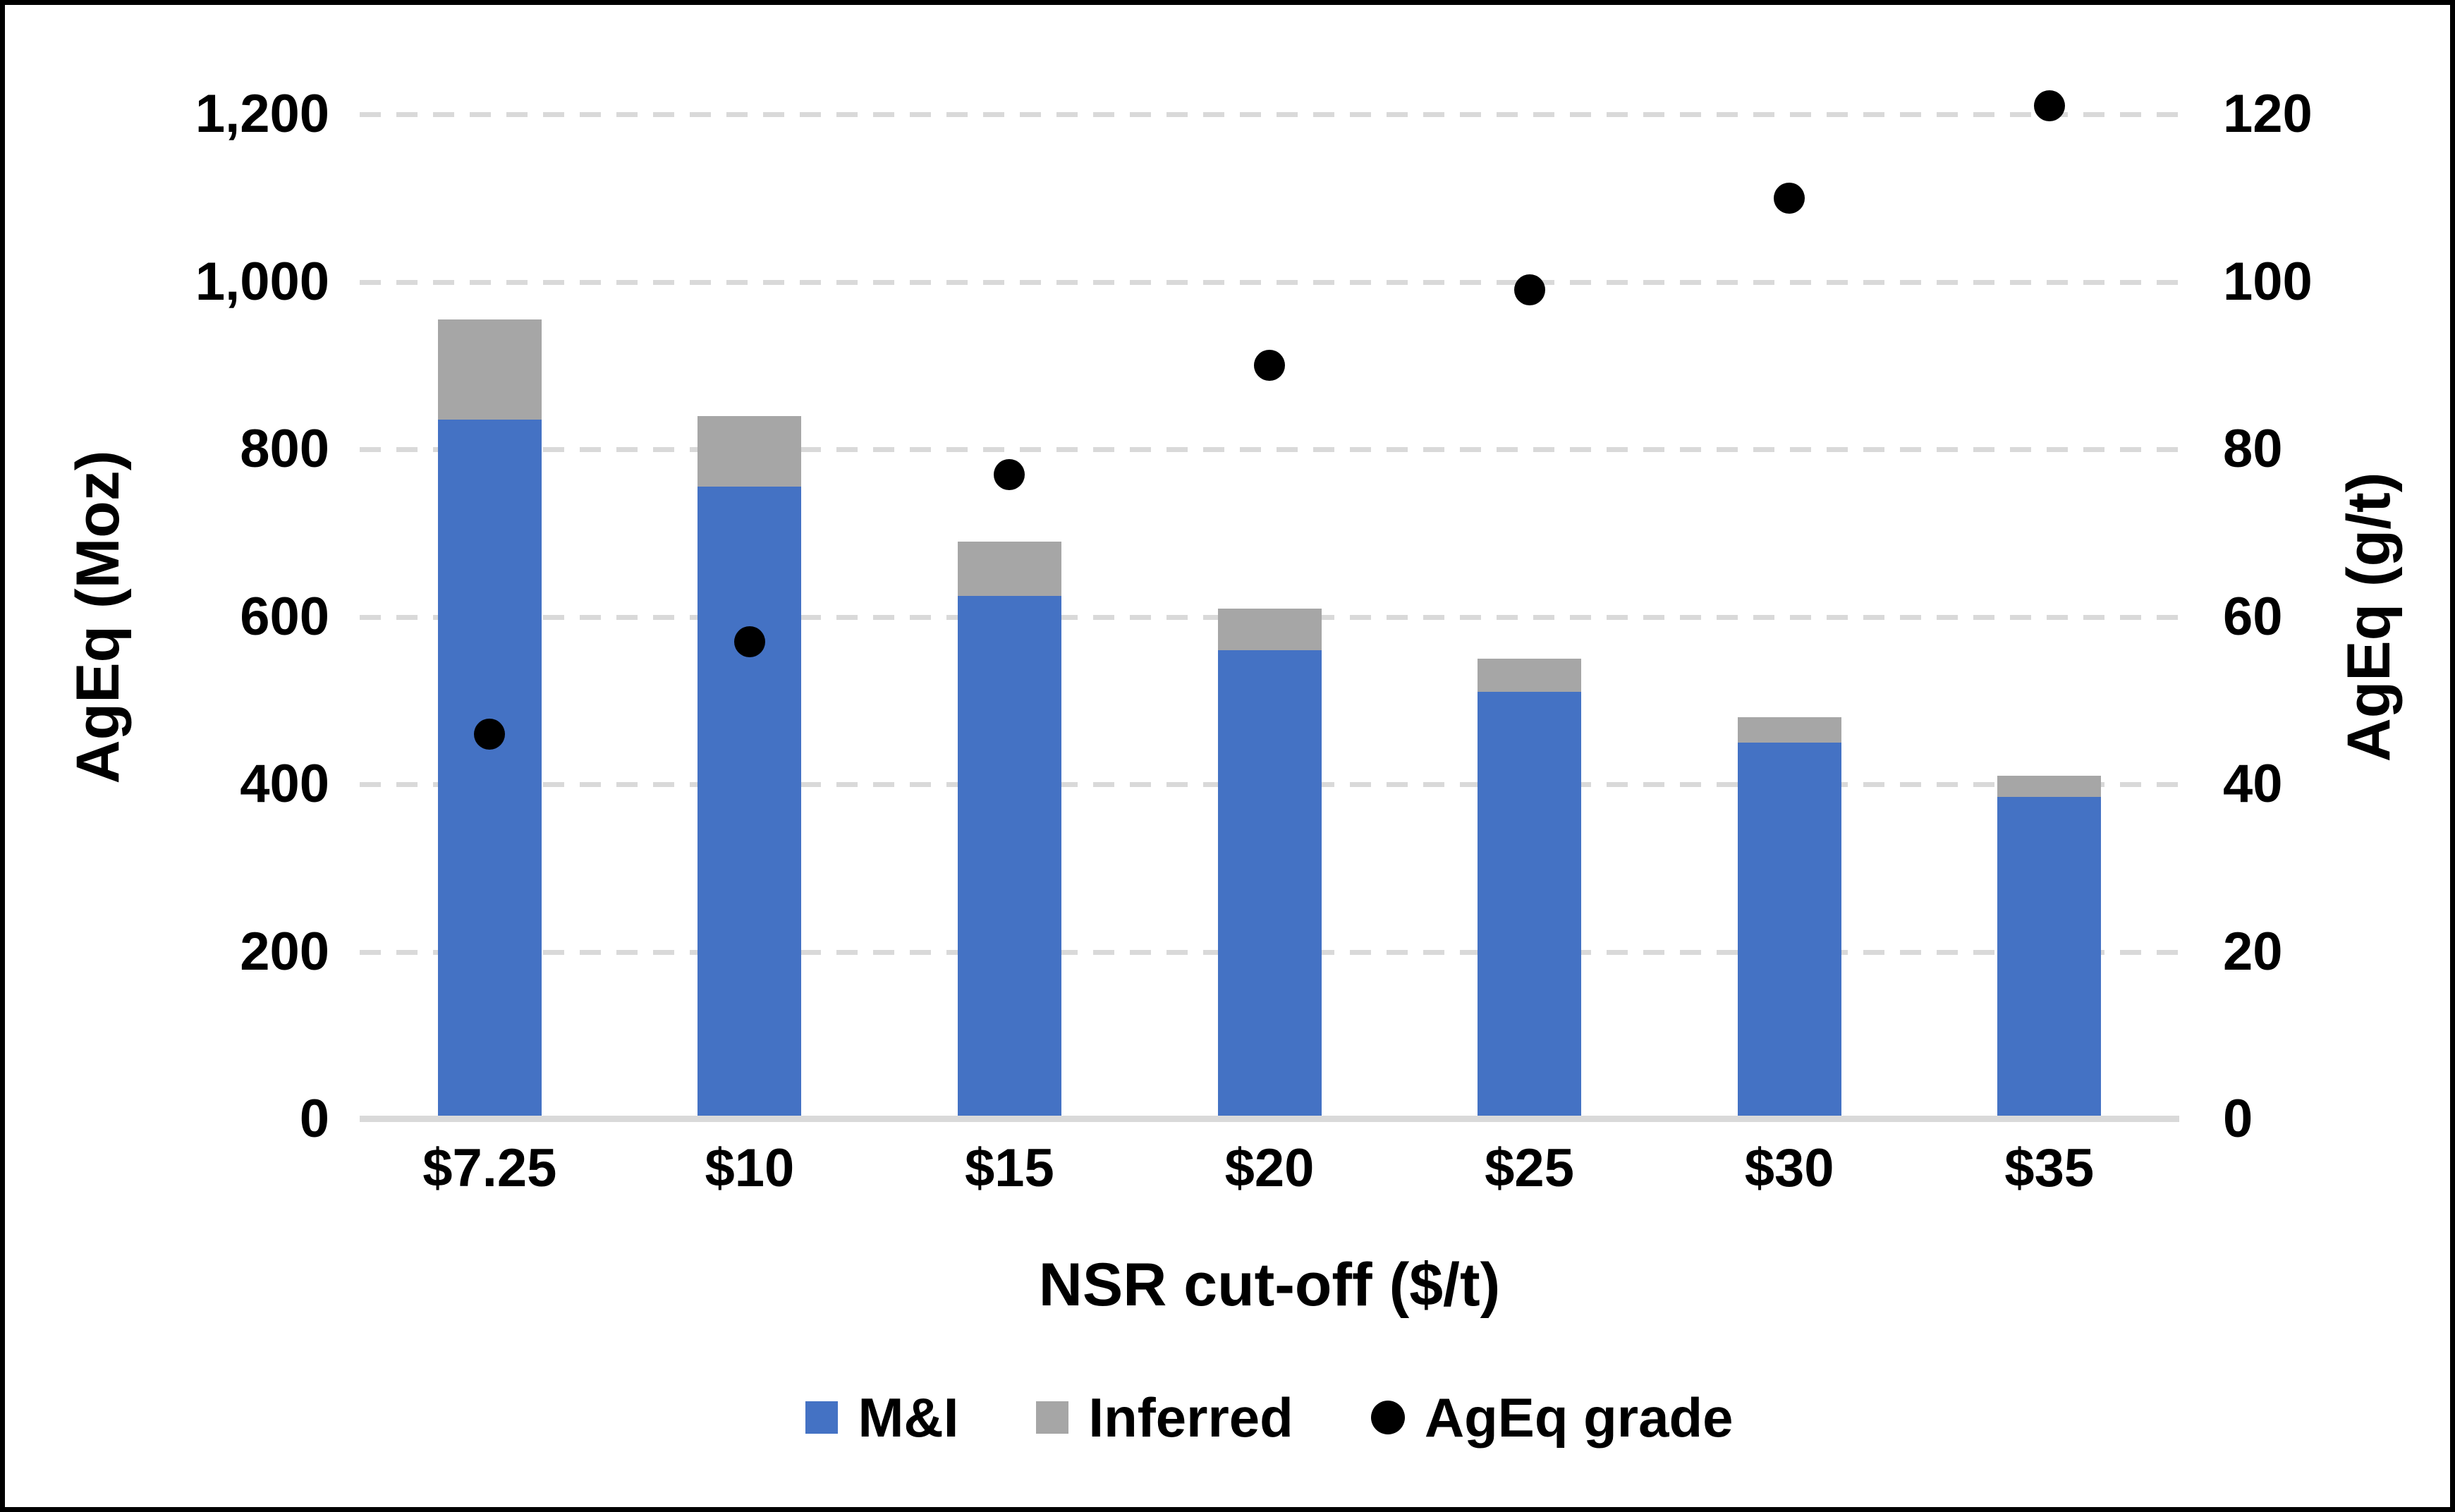 The height and width of the screenshot is (1512, 2455). Describe the element at coordinates (1789, 1168) in the screenshot. I see `x-axis-tick-label: $30` at that location.